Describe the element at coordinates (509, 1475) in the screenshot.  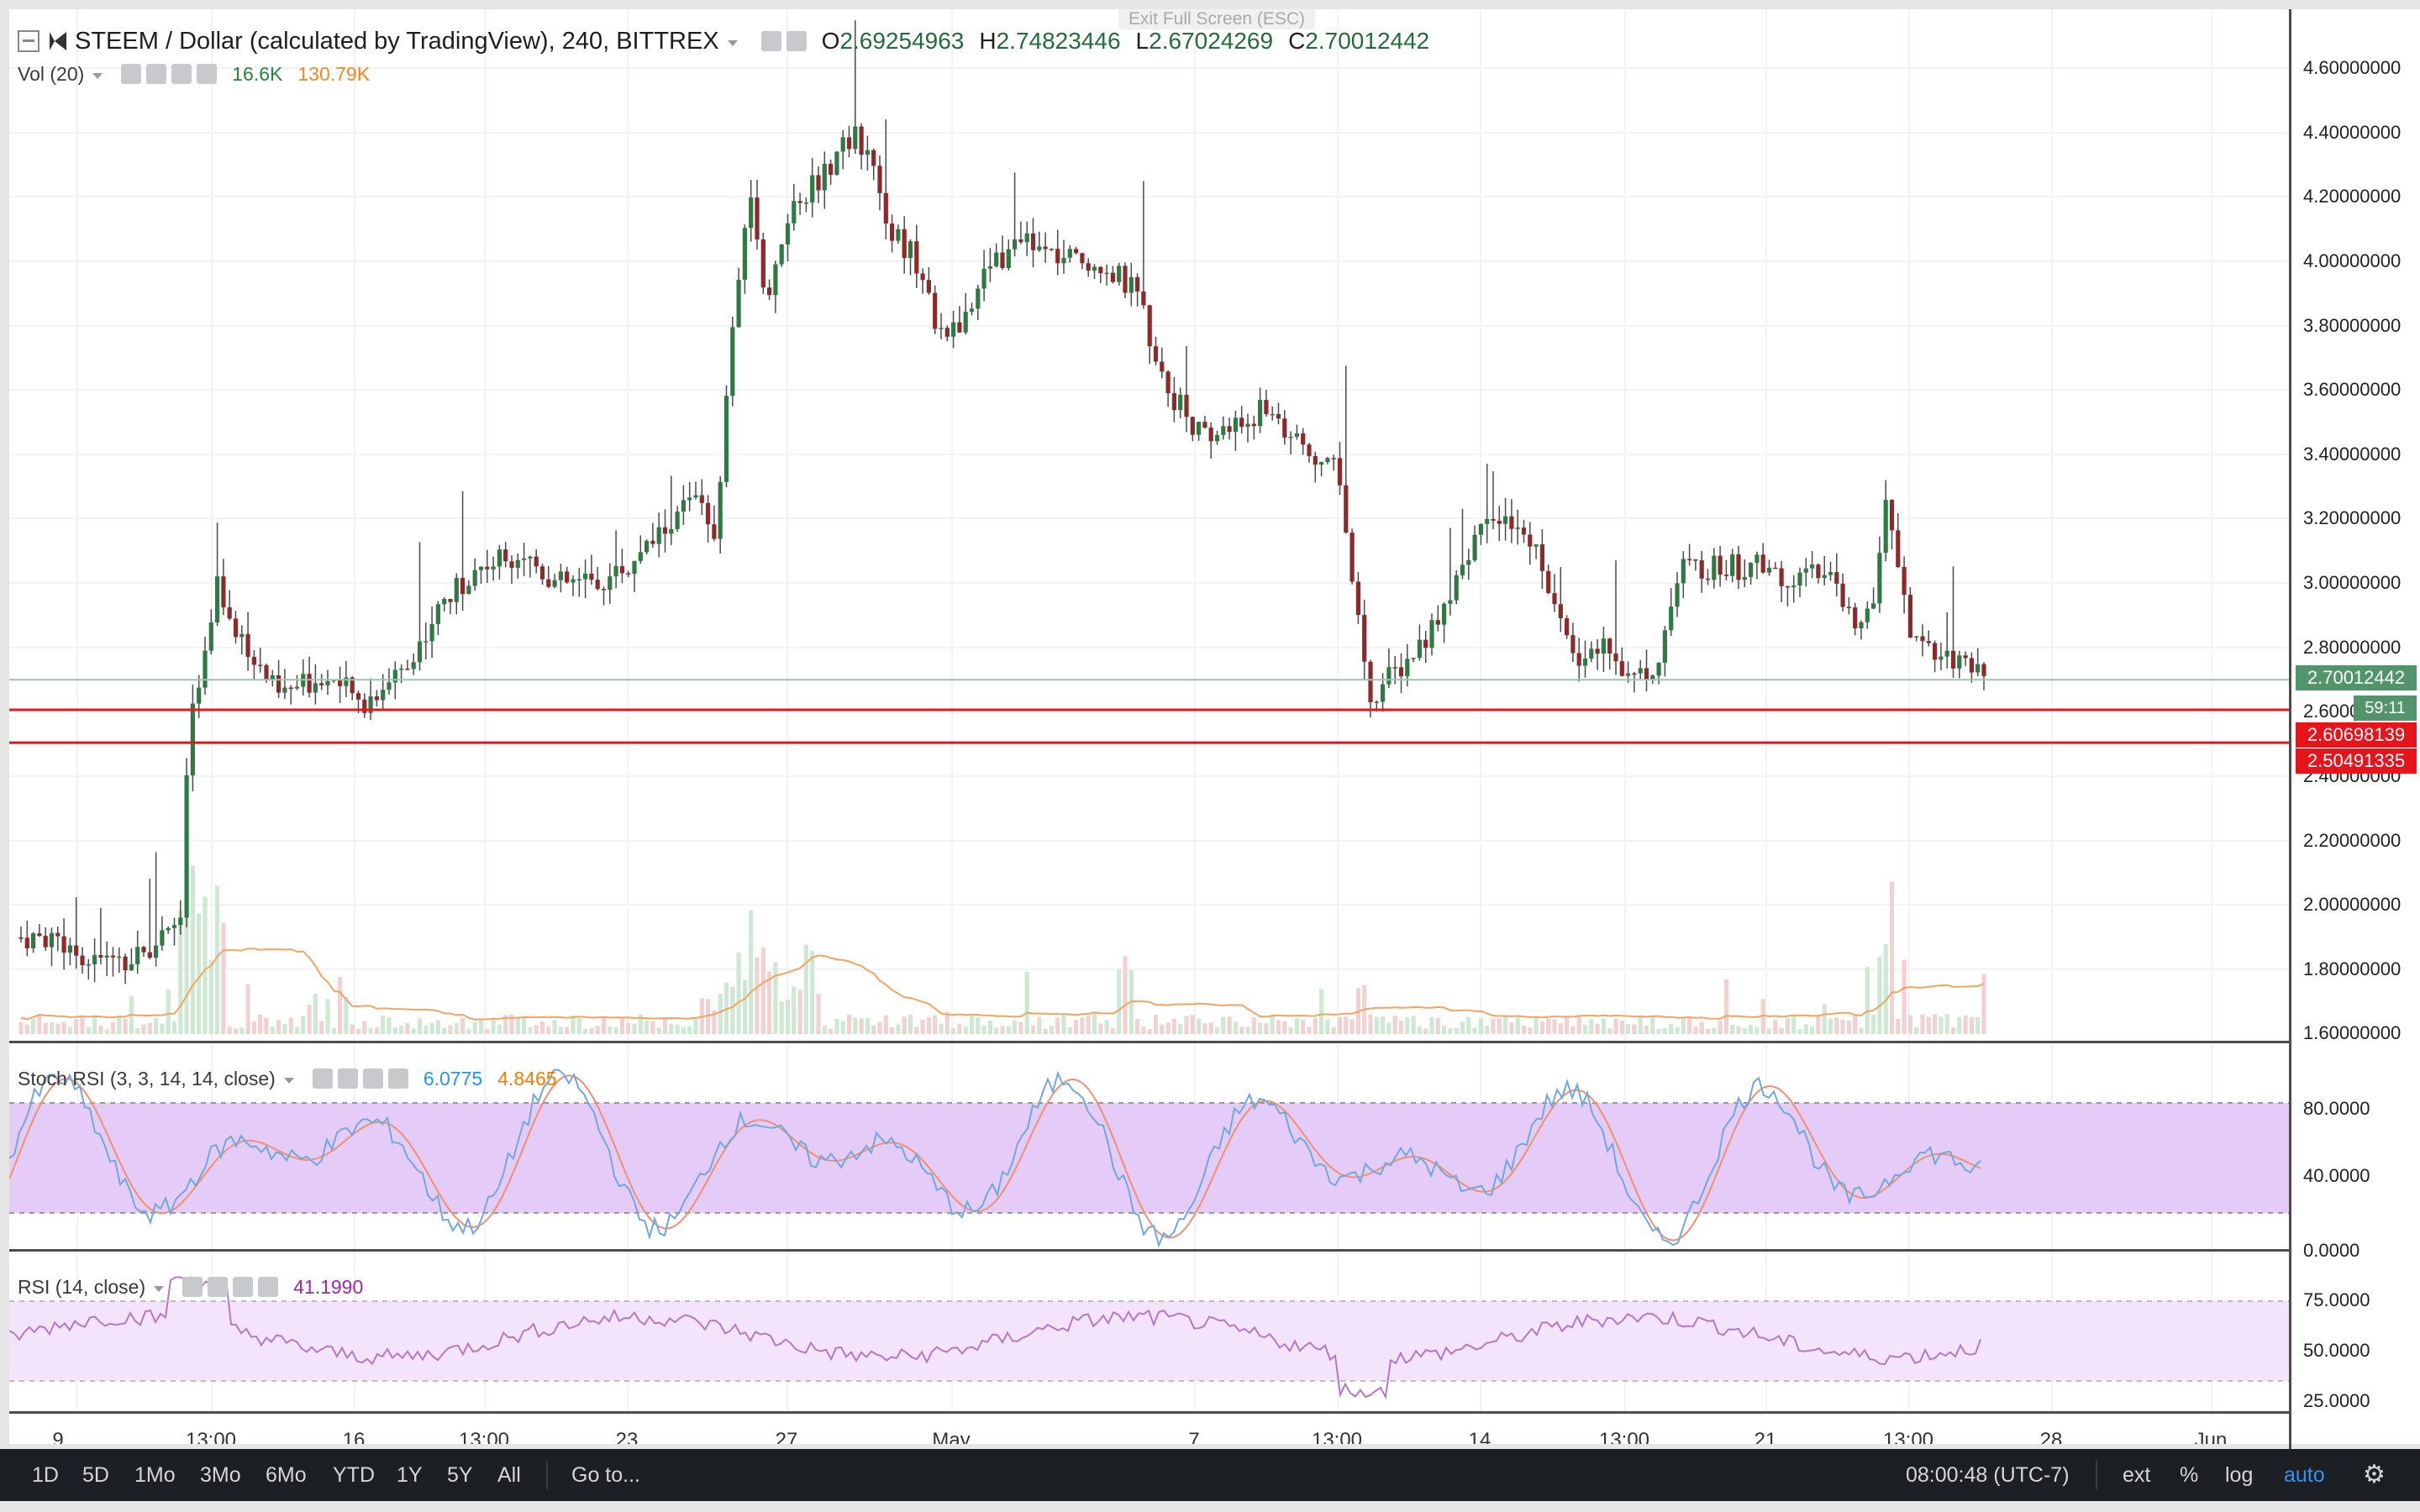
I see `range-all-button: All` at that location.